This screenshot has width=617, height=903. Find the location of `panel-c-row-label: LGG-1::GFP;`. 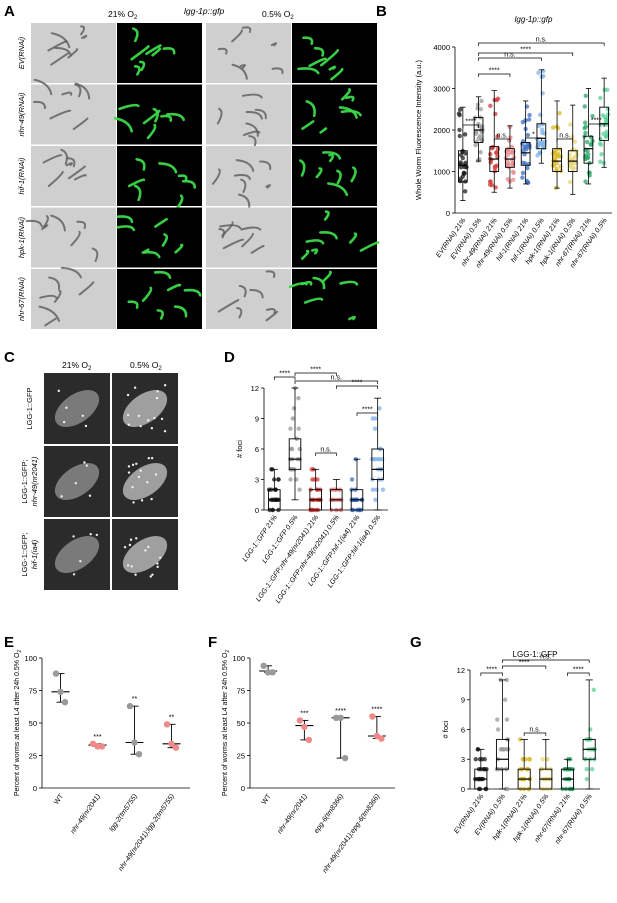

panel-c-row-label: LGG-1::GFP; is located at coordinates (24, 554).